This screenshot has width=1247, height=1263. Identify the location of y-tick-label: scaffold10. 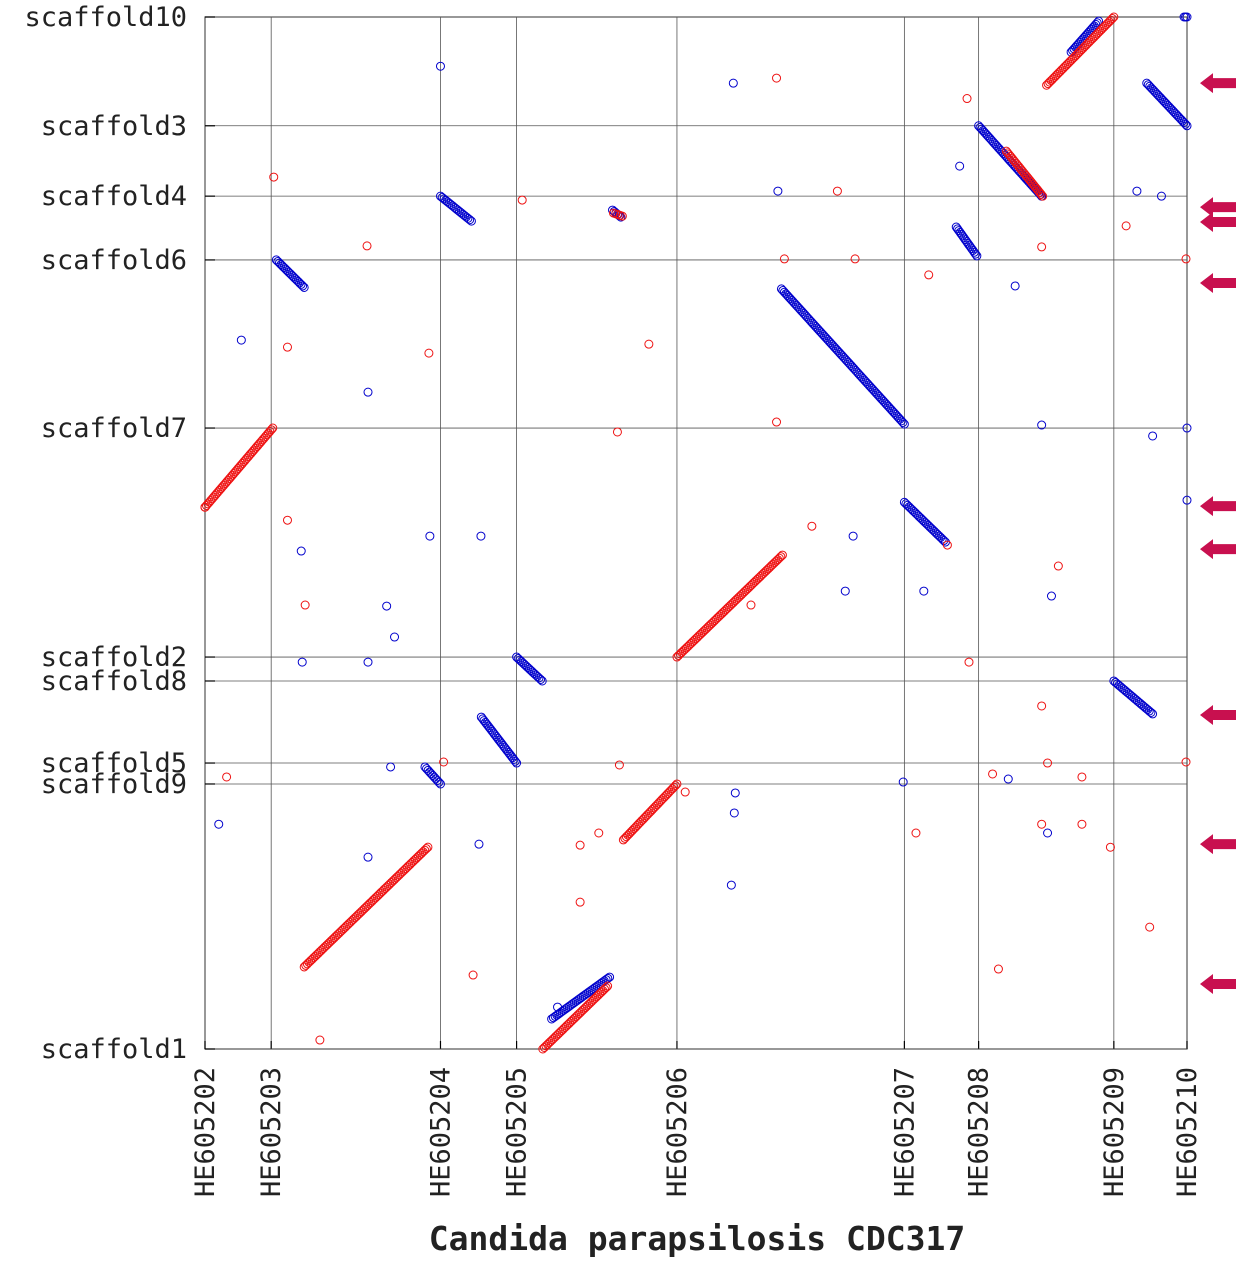
(105, 17).